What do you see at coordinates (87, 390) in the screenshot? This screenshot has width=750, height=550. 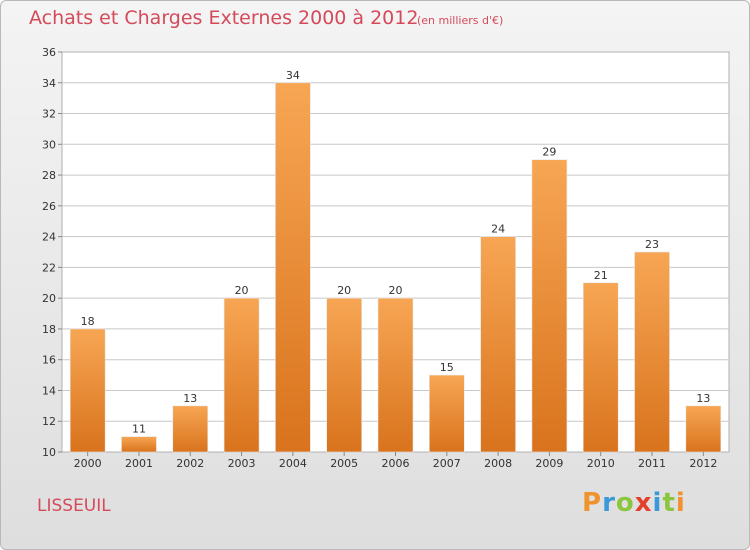 I see `bar-2000` at bounding box center [87, 390].